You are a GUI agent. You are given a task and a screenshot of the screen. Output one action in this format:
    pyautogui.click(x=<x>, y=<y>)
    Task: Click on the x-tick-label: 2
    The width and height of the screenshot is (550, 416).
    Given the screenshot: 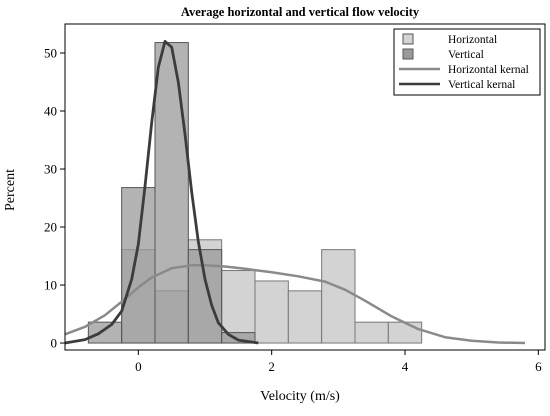 What is the action you would take?
    pyautogui.click(x=271, y=366)
    